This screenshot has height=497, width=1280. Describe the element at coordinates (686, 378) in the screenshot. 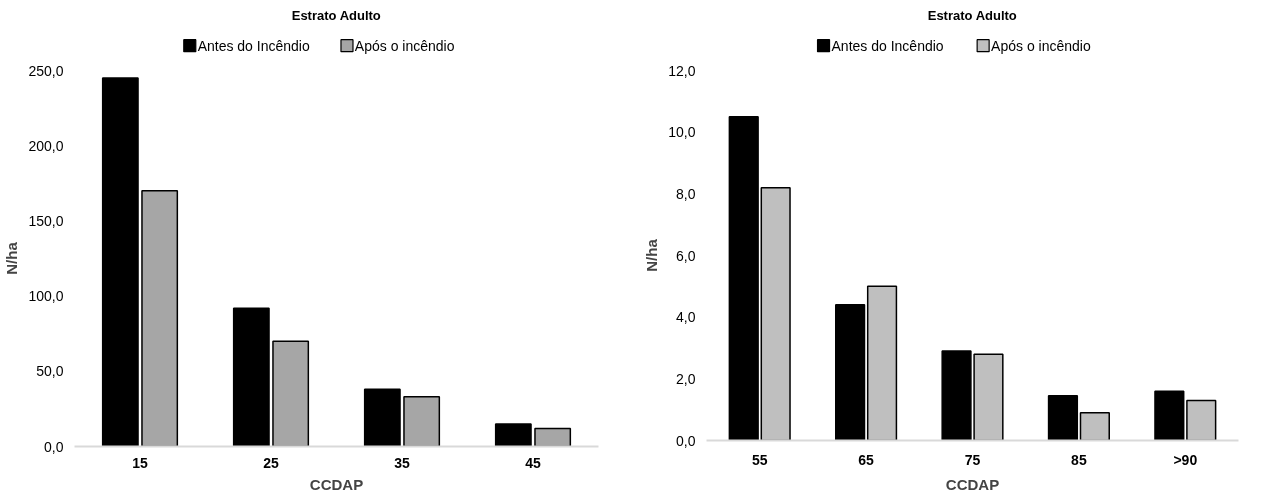

I see `y-tick-label: 2,0` at that location.